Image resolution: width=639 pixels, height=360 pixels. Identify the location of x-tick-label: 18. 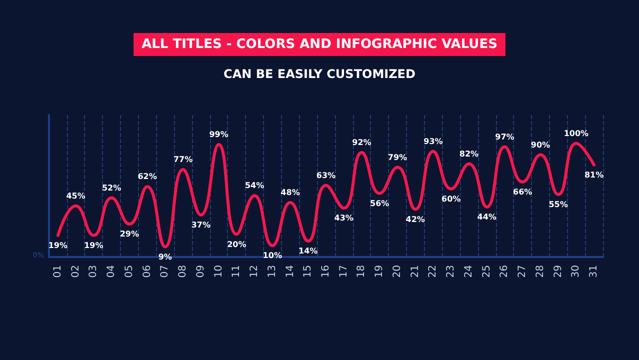
(362, 271).